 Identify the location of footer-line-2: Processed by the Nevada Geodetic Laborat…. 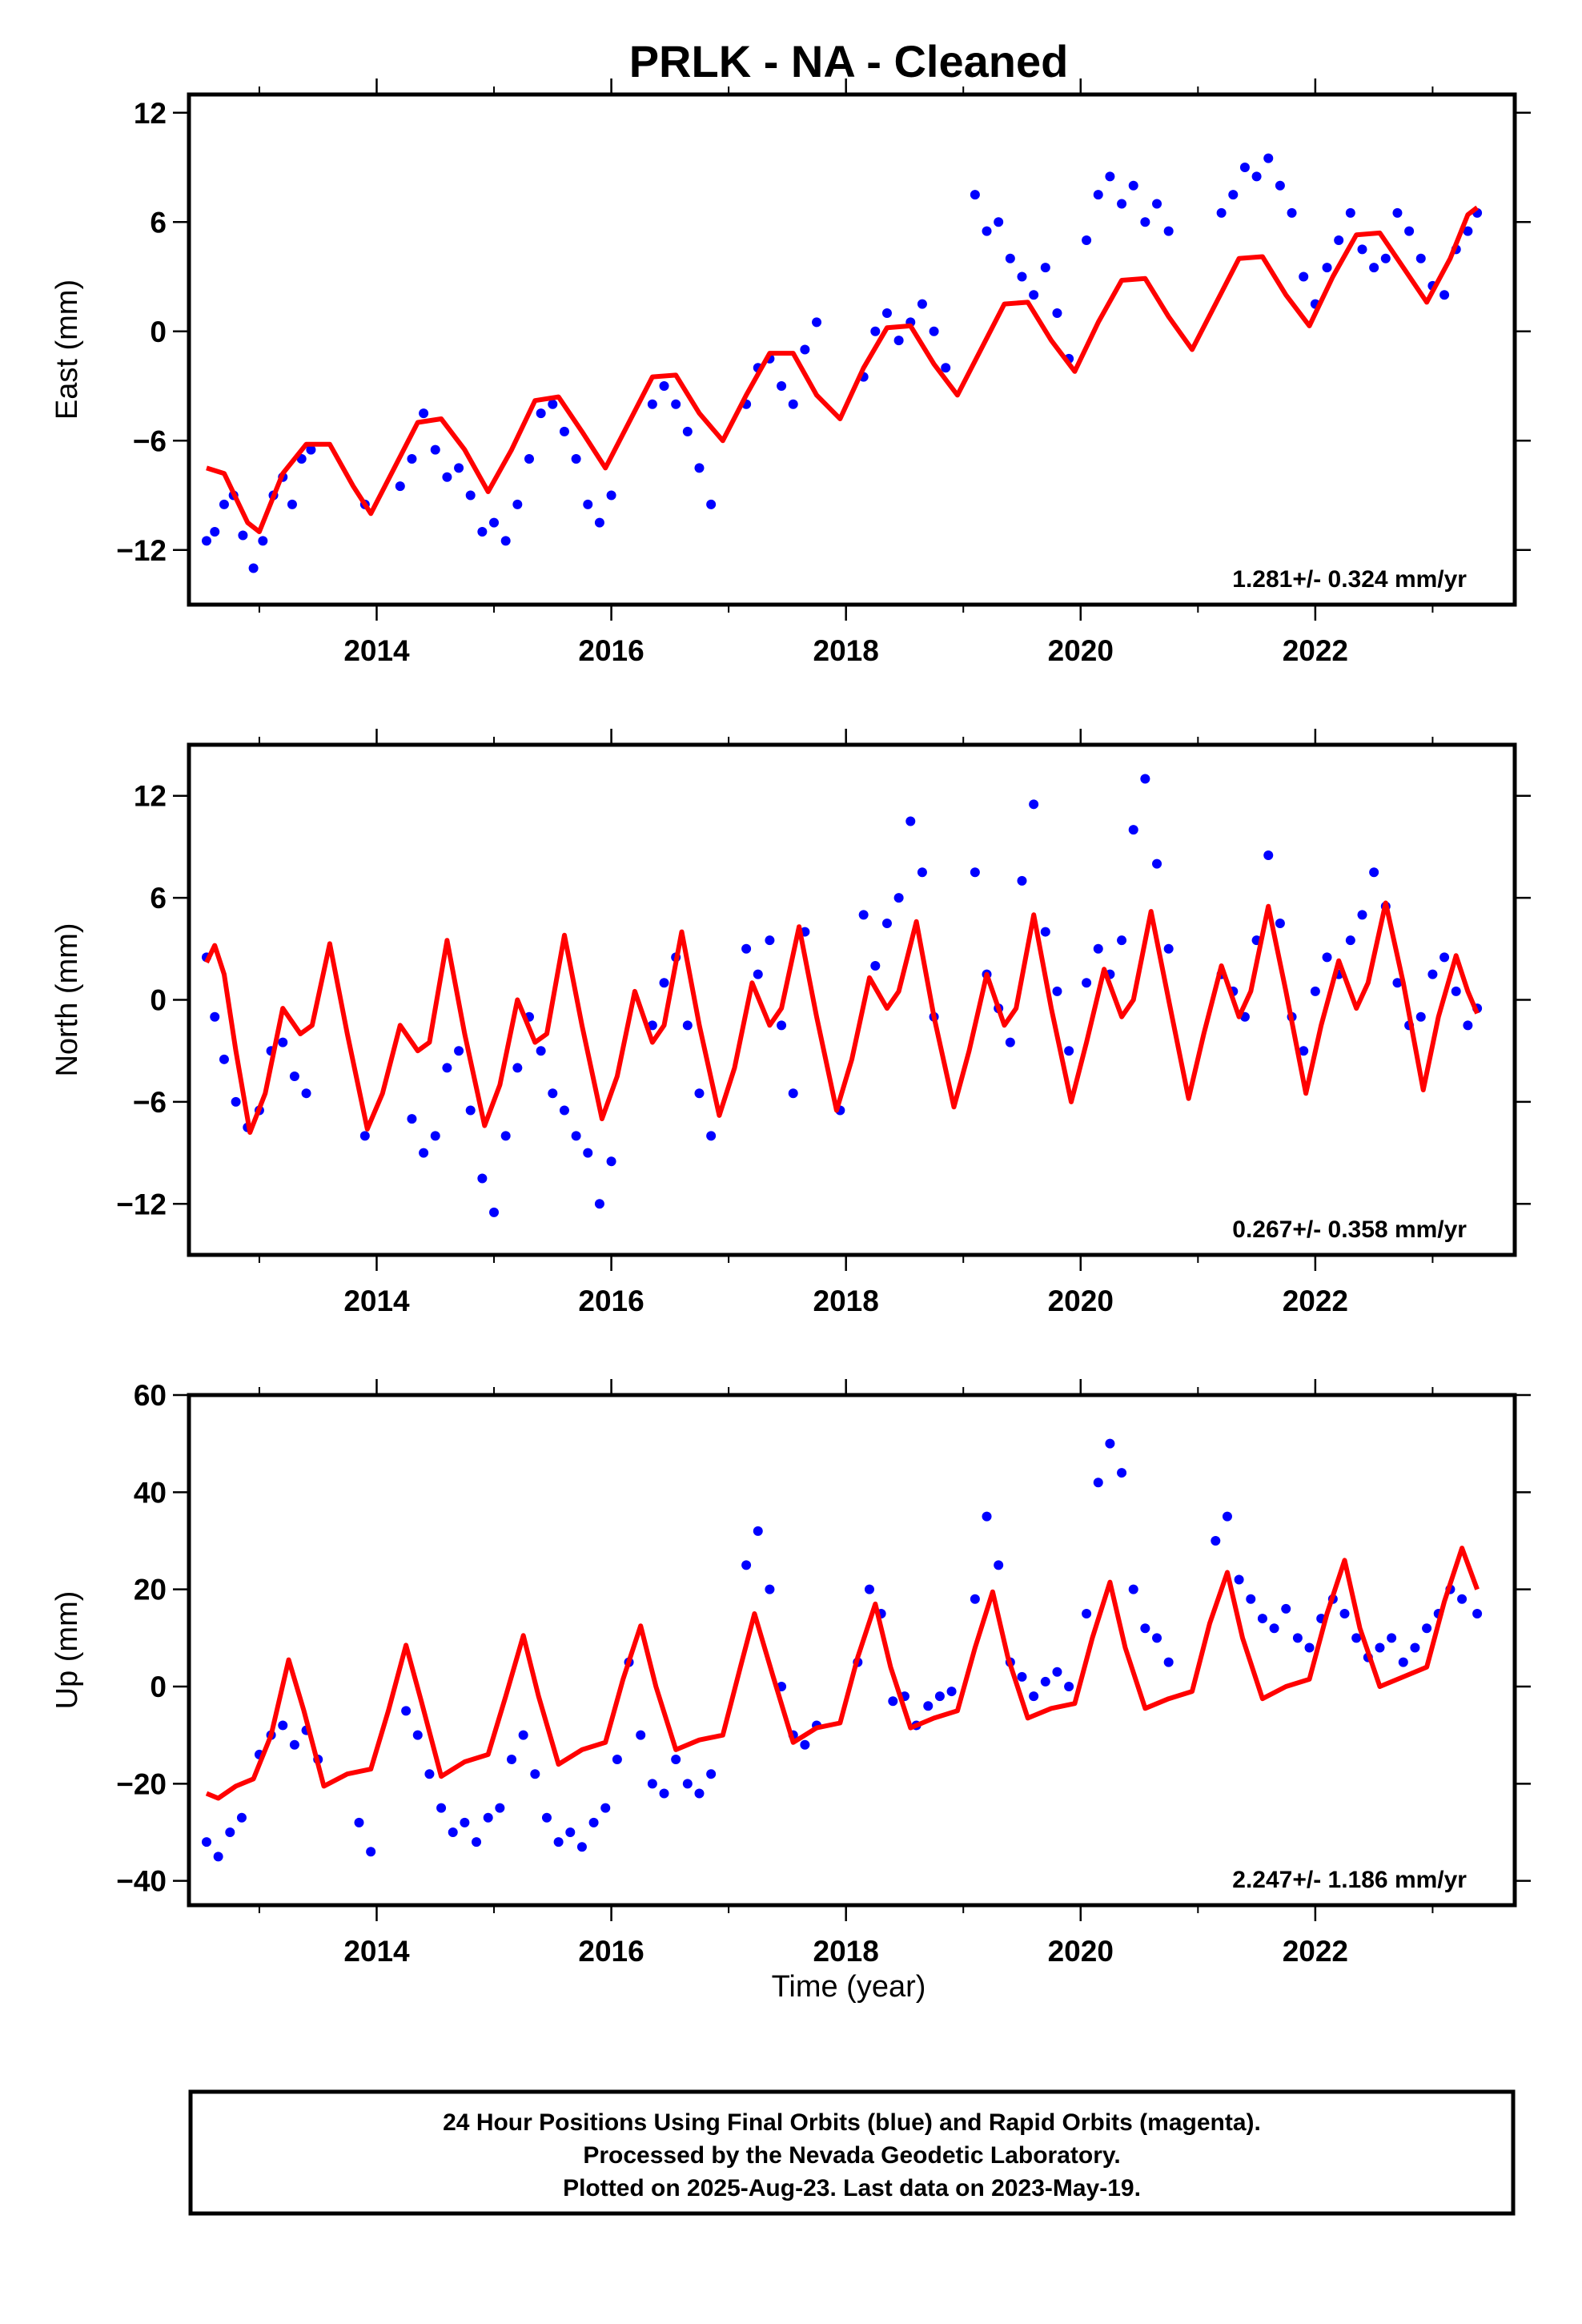
(851, 2155).